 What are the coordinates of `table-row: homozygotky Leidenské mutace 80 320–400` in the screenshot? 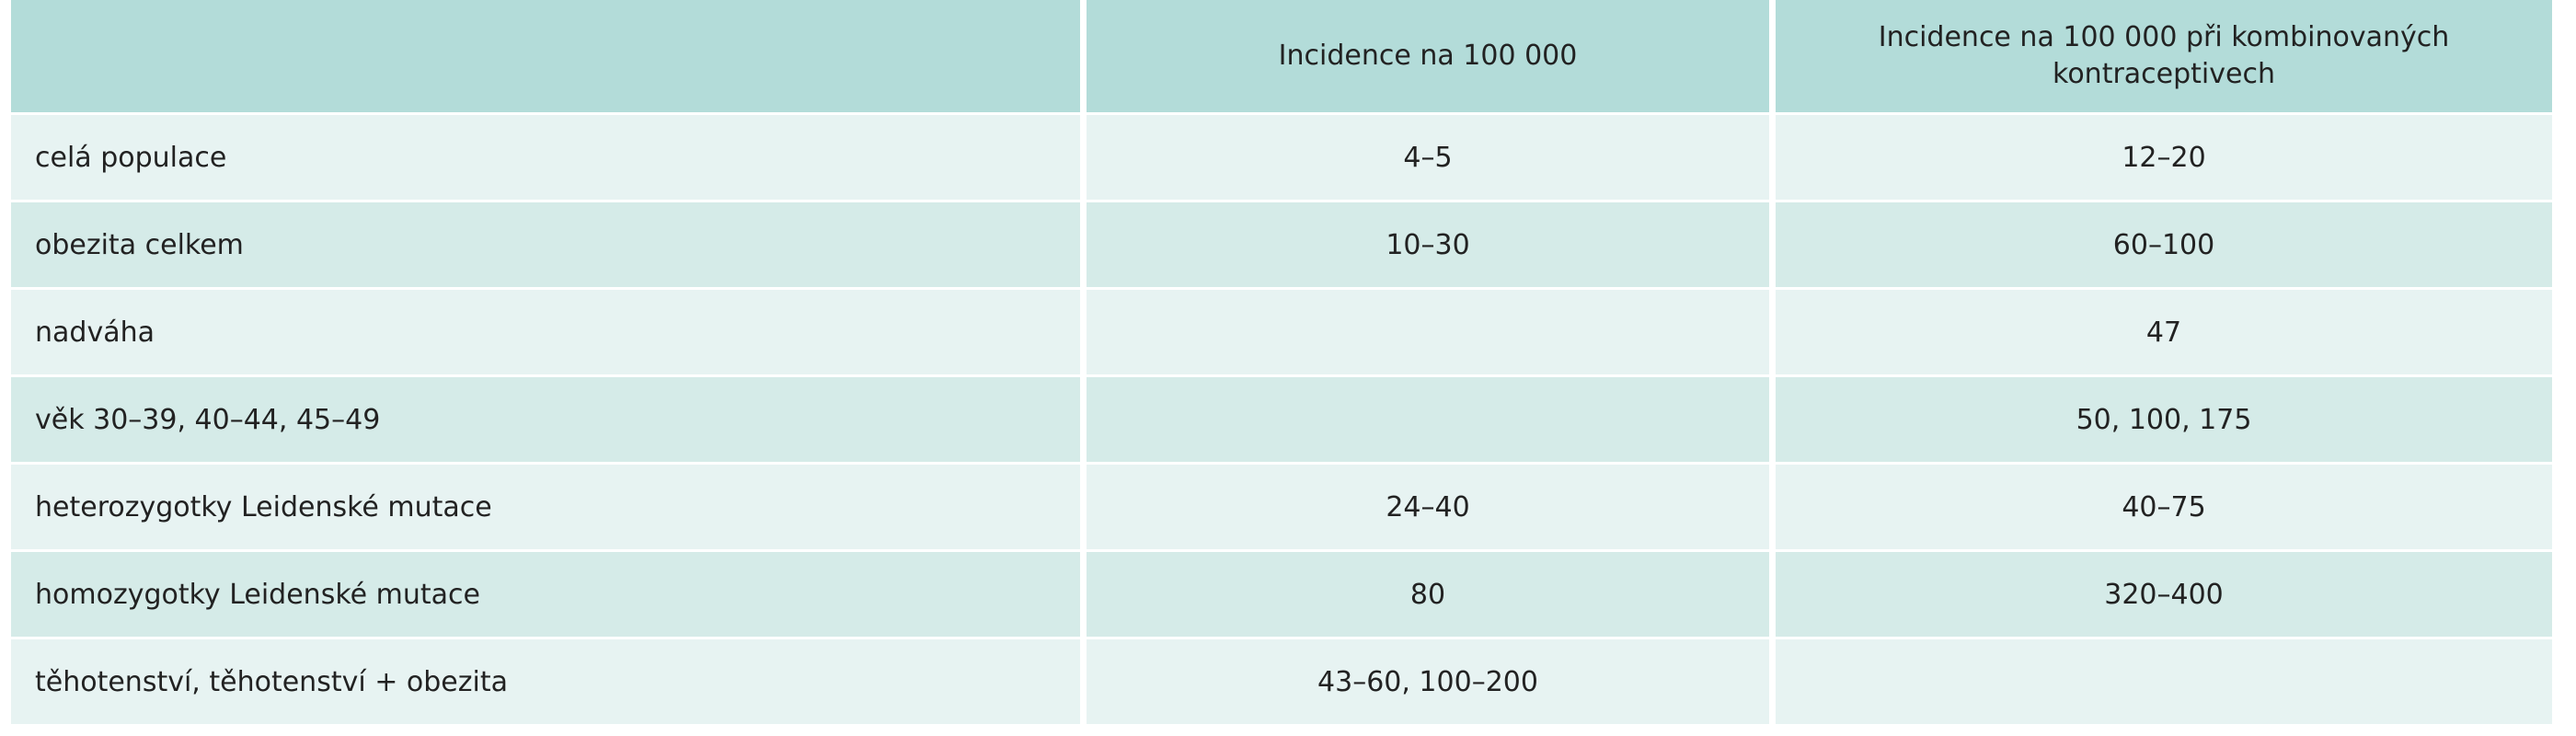 It's located at (1281, 594).